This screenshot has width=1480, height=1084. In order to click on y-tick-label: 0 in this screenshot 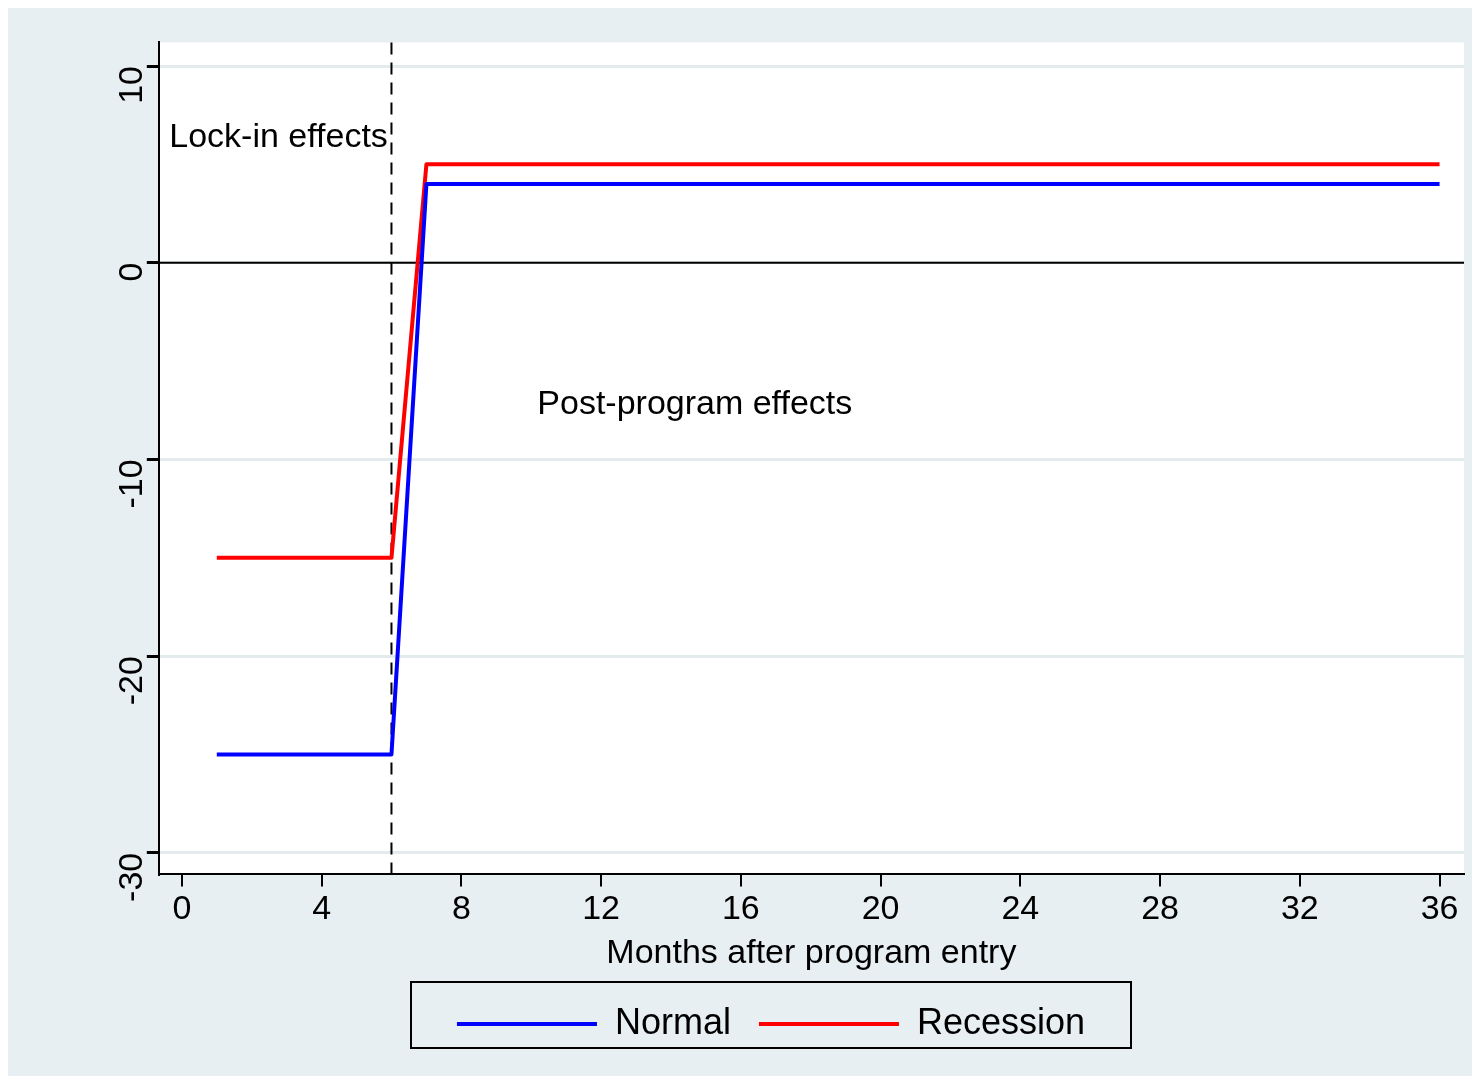, I will do `click(130, 272)`.